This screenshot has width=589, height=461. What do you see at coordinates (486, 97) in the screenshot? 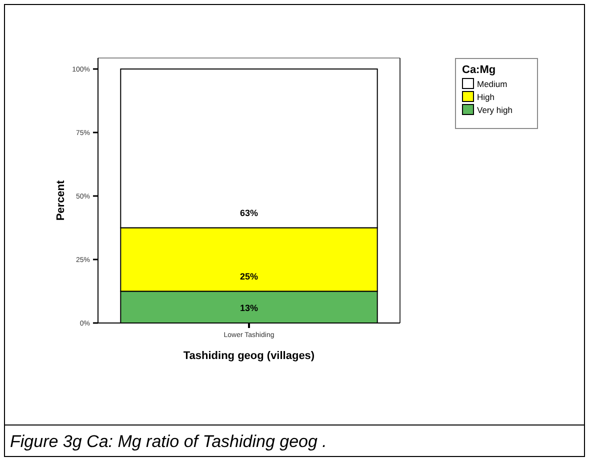
I see `legend-label: High` at bounding box center [486, 97].